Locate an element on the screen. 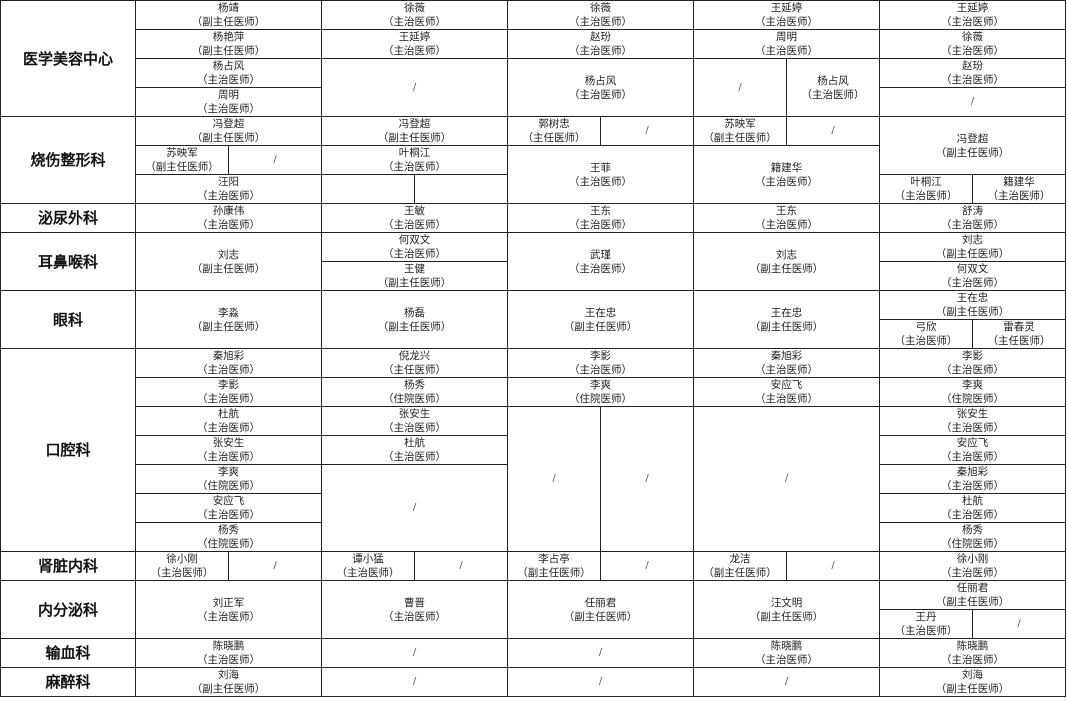 This screenshot has height=701, width=1067. schedule-cell: 秦旭彩 （主治医师） is located at coordinates (786, 363).